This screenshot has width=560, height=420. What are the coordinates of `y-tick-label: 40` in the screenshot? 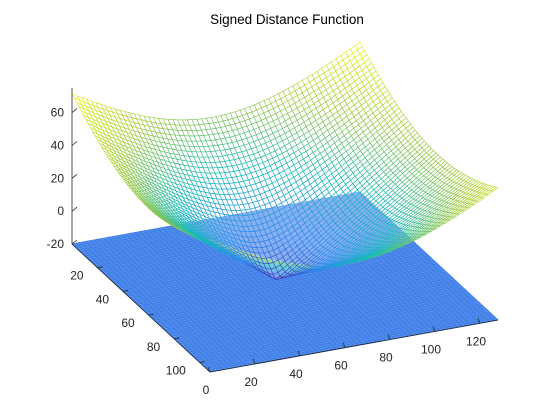 It's located at (103, 299).